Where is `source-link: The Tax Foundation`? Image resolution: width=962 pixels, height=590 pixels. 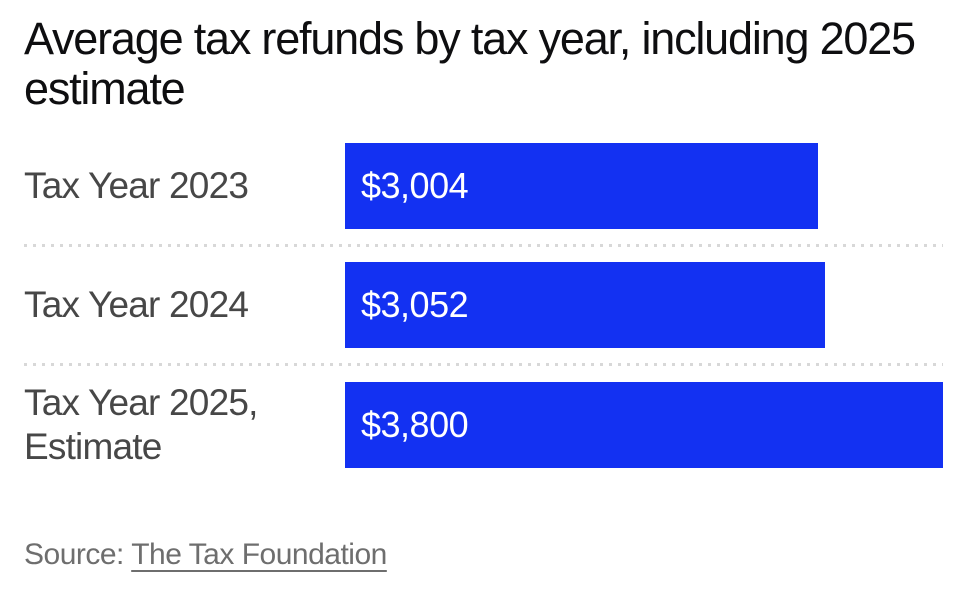
source-link: The Tax Foundation is located at coordinates (259, 554).